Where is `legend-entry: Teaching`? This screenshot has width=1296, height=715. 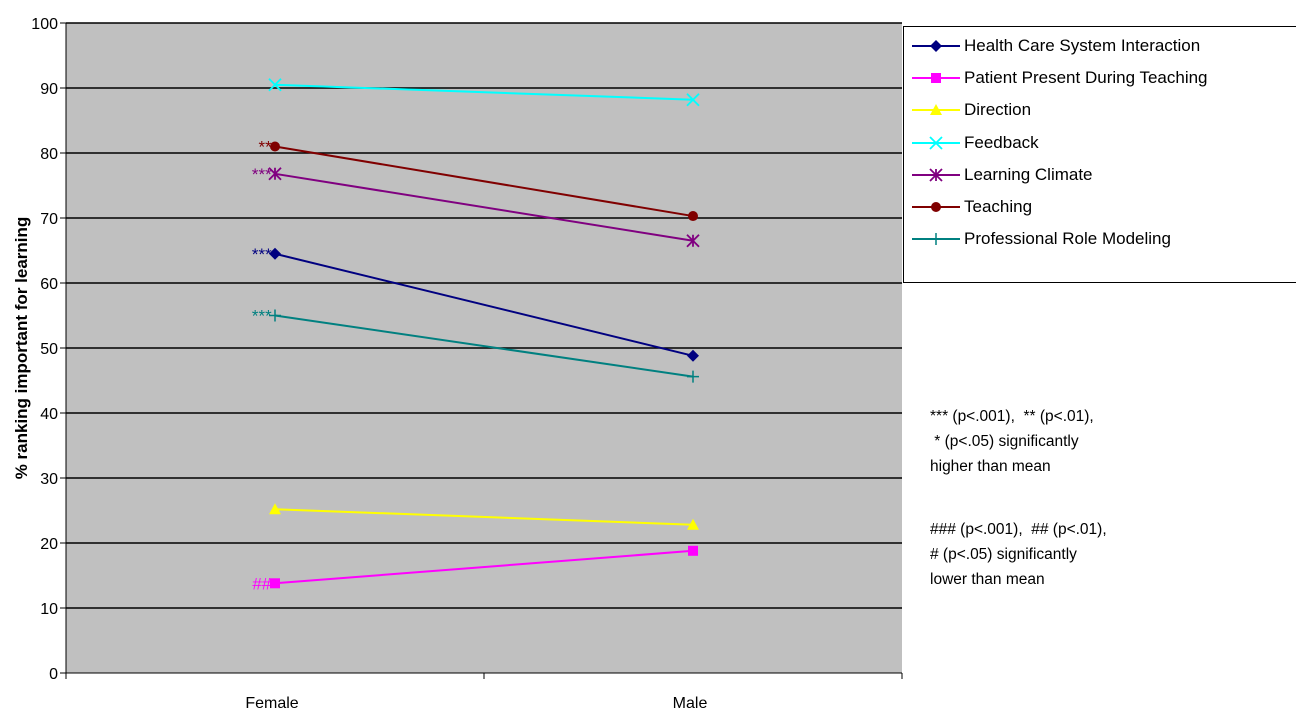
legend-entry: Teaching is located at coordinates (971, 207).